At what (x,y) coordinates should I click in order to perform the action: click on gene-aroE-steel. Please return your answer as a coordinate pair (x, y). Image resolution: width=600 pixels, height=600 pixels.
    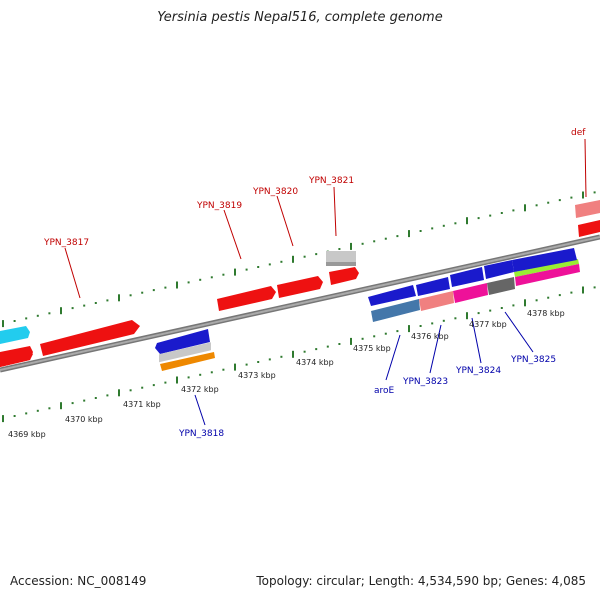
    Looking at the image, I should click on (395, 310).